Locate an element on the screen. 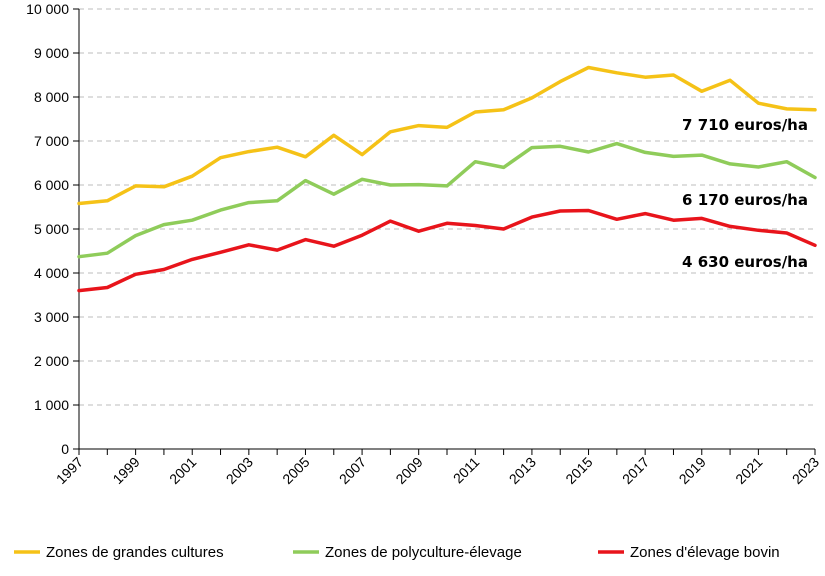 The image size is (825, 576). y-tick-label: 0 is located at coordinates (65, 449).